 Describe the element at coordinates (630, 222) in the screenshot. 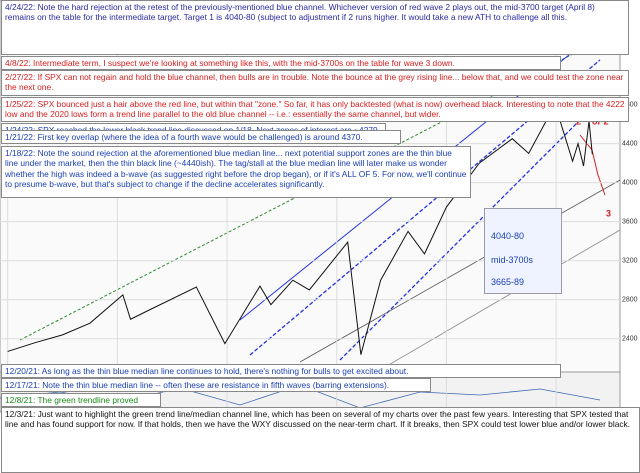

I see `y-tick-label: 3600` at that location.